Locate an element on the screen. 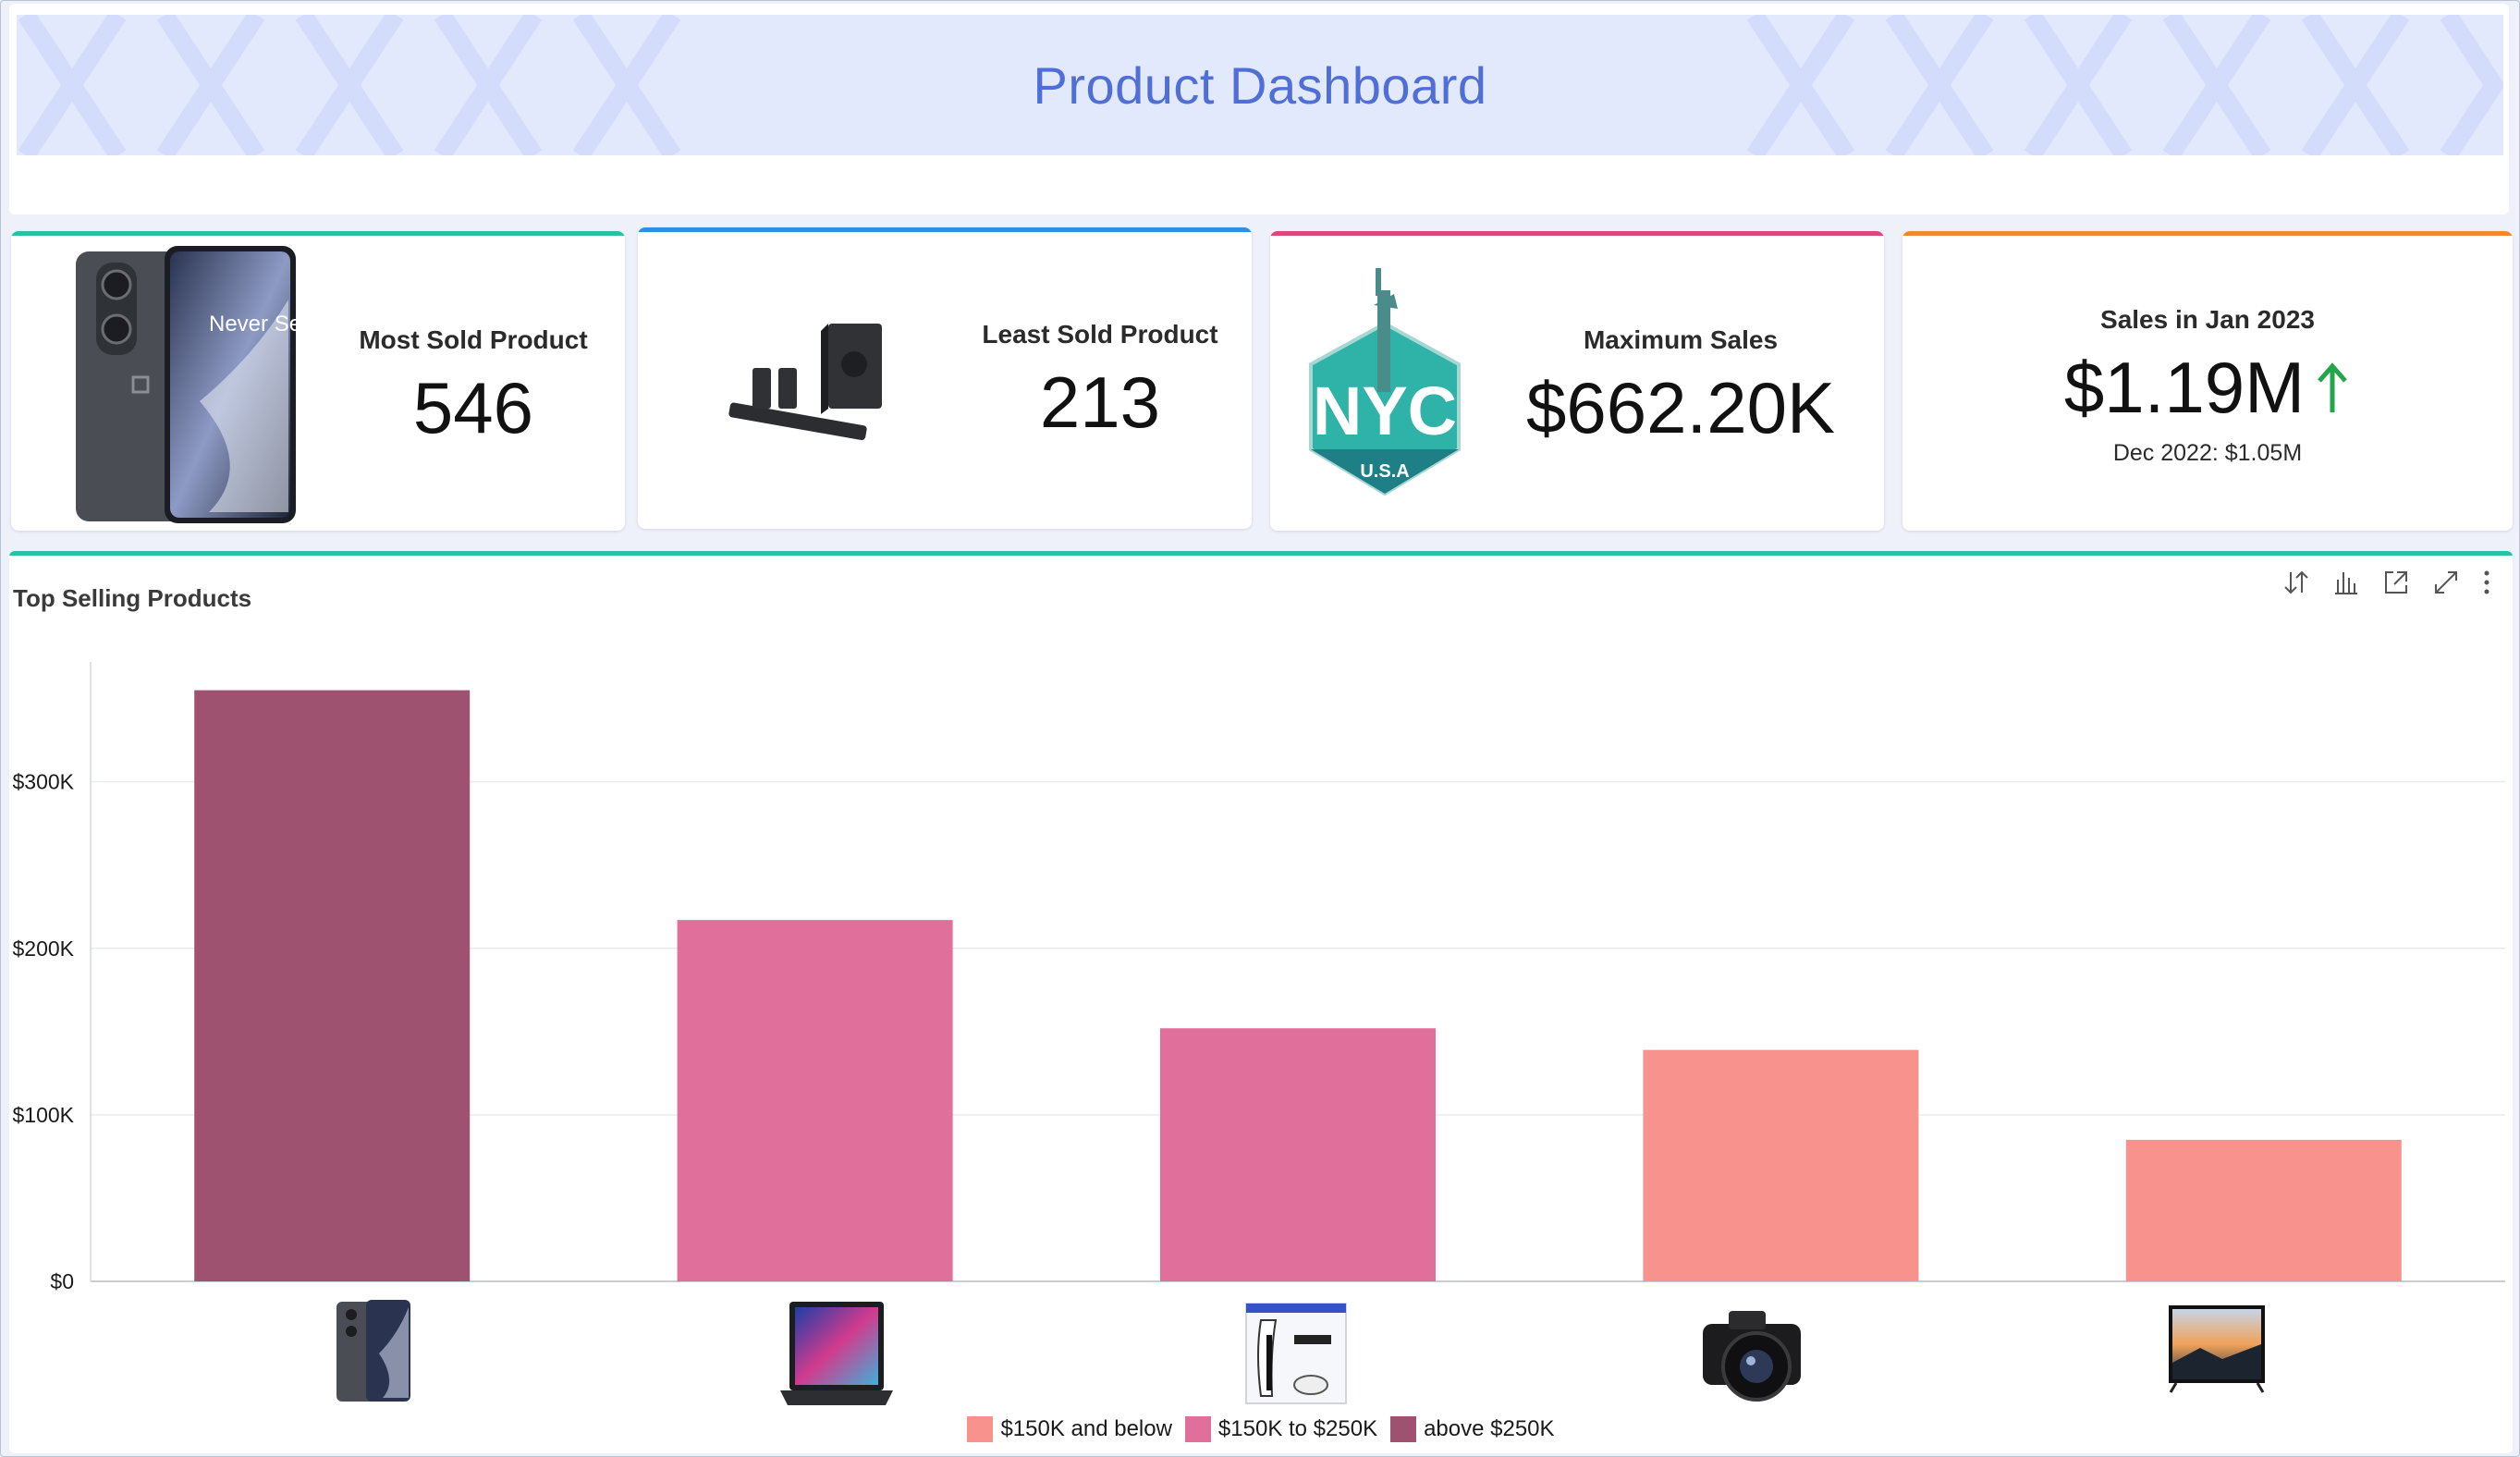 The height and width of the screenshot is (1457, 2520). dashboard-header: Product Dashboard is located at coordinates (1259, 109).